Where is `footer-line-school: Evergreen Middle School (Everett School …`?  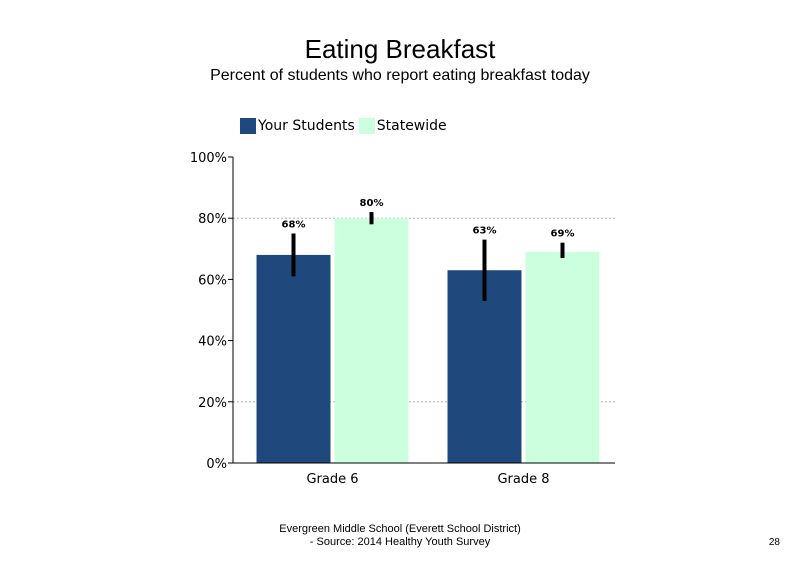 footer-line-school: Evergreen Middle School (Everett School … is located at coordinates (400, 529).